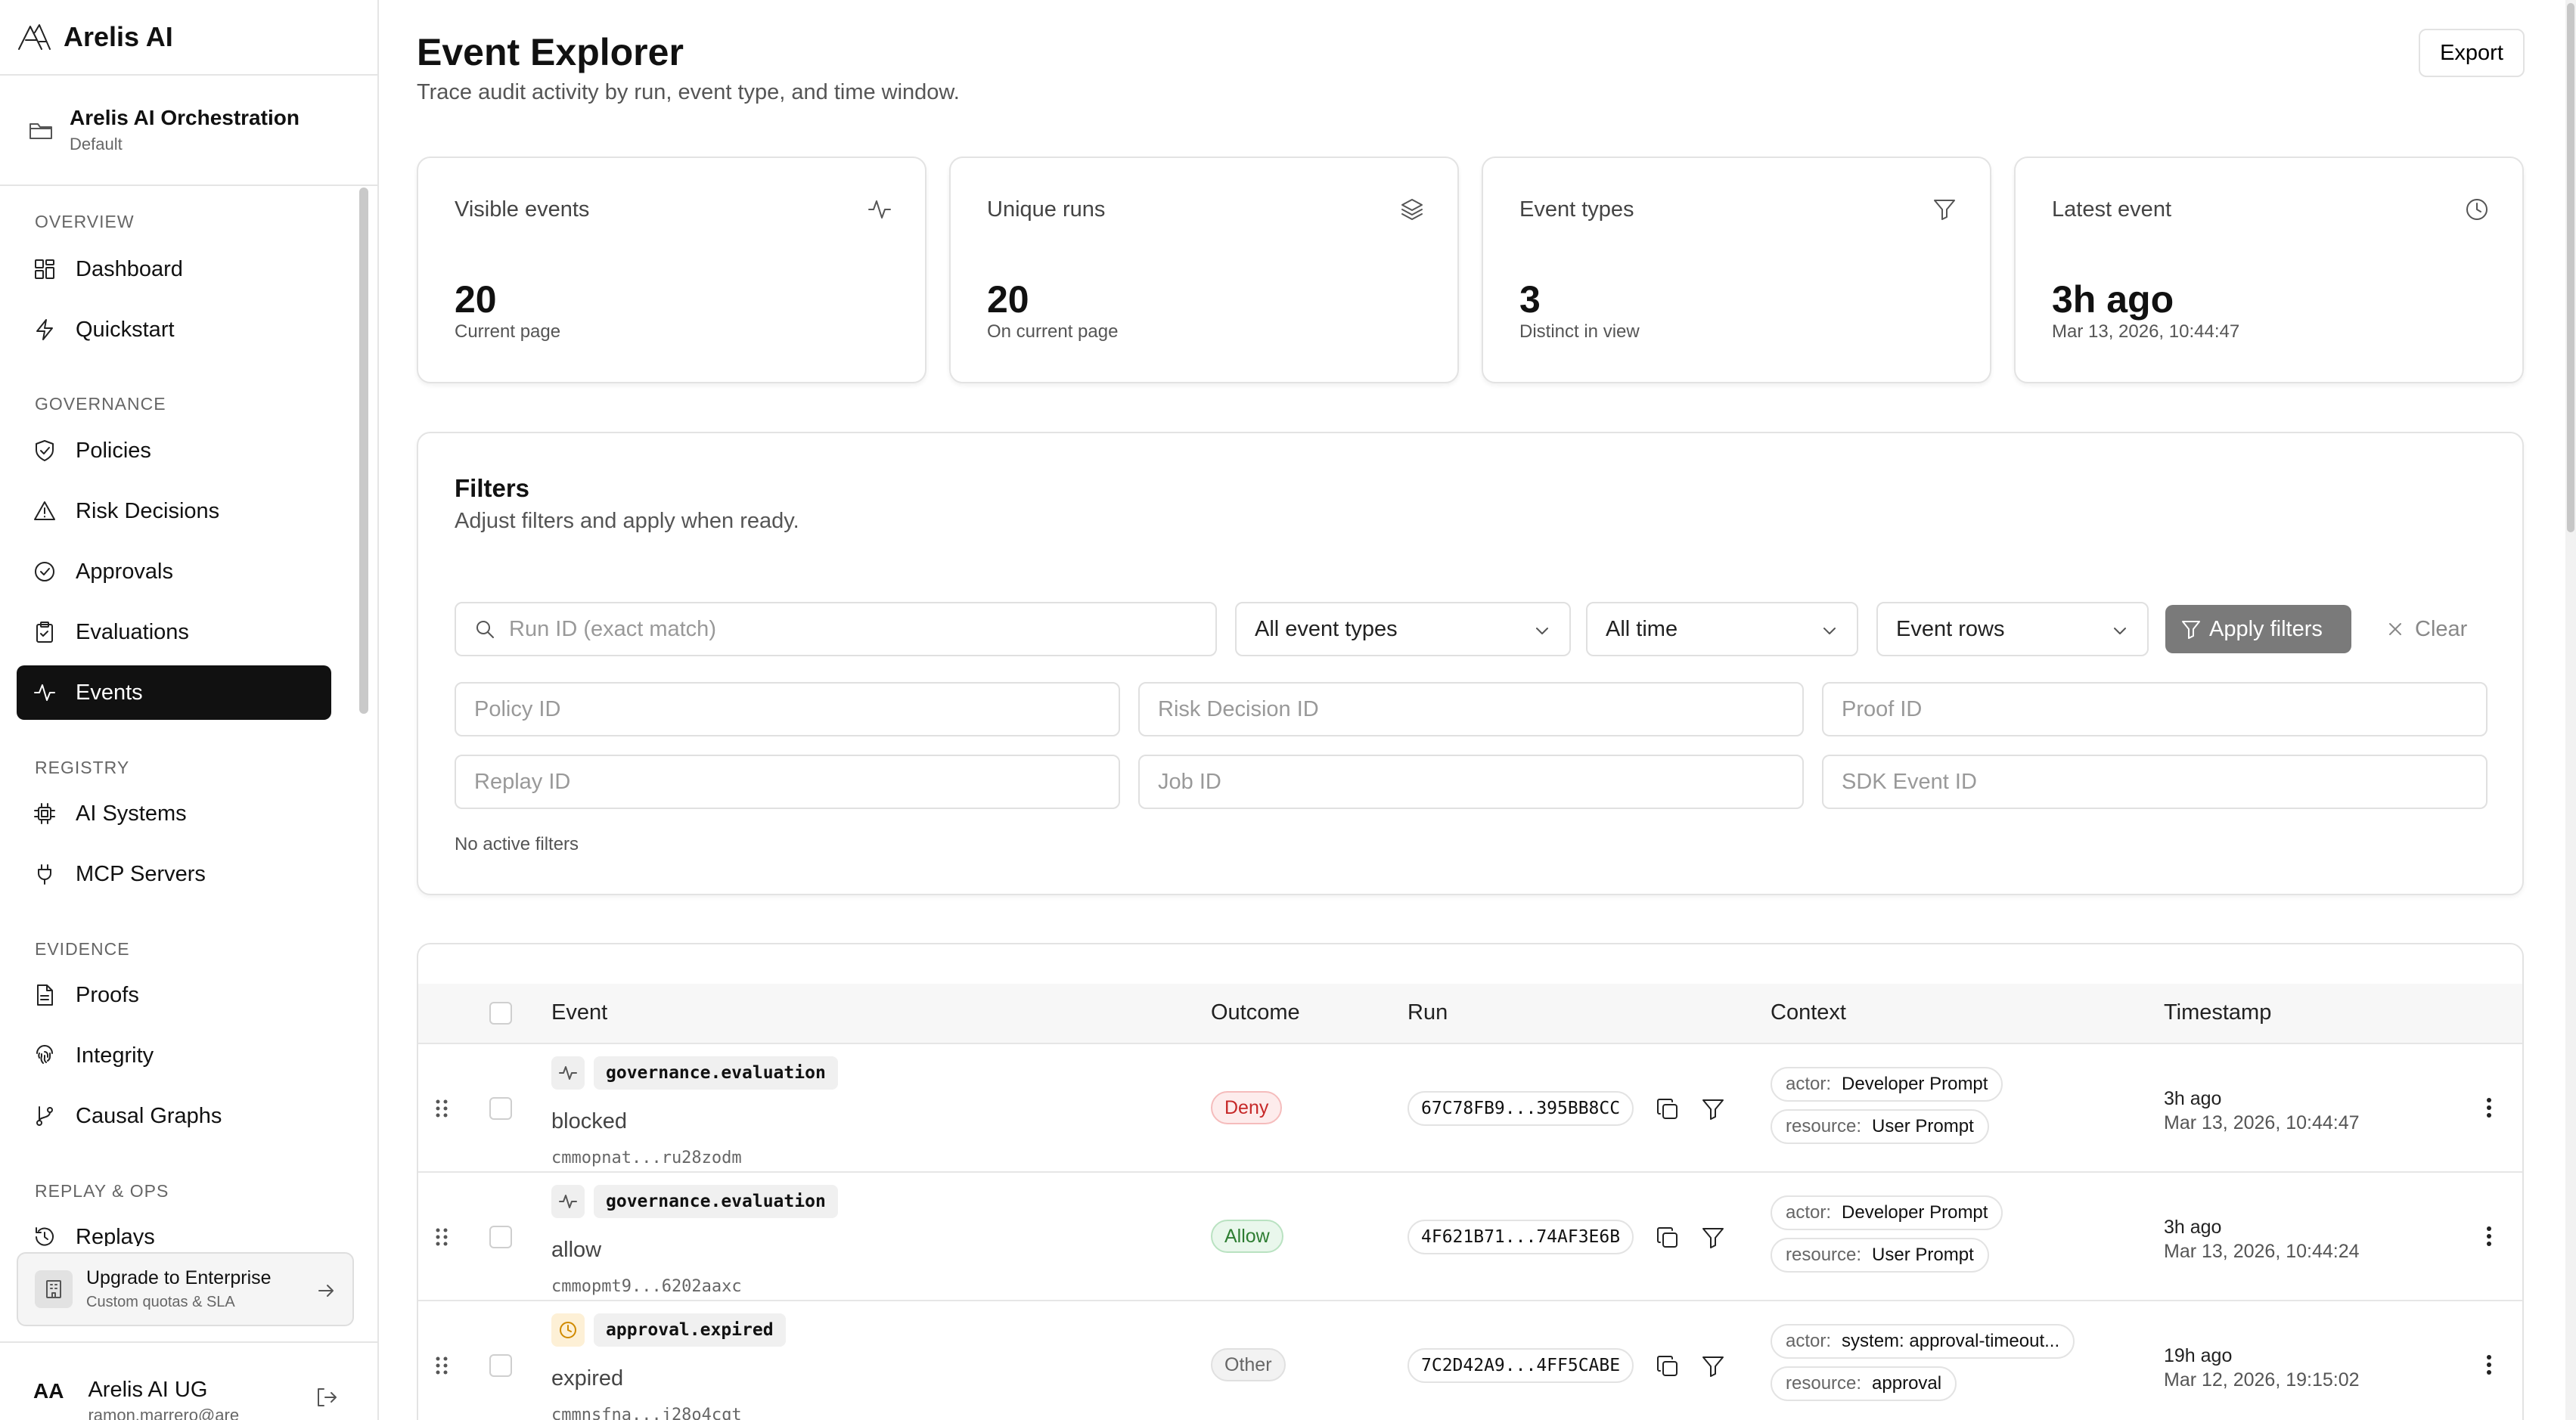  What do you see at coordinates (1887, 1213) in the screenshot?
I see `context-actor-chip: actor: Developer Prompt` at bounding box center [1887, 1213].